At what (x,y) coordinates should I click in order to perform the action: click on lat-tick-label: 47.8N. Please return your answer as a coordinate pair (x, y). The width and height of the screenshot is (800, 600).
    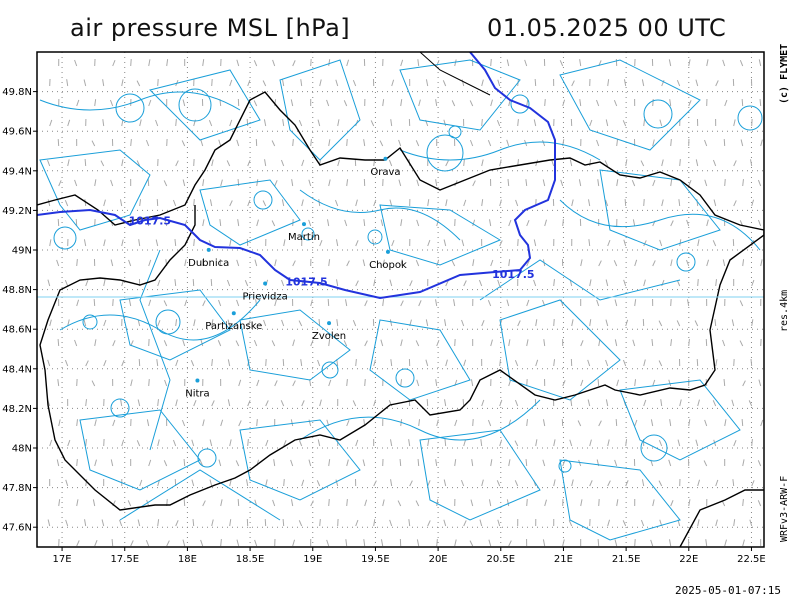
    Looking at the image, I should click on (17, 488).